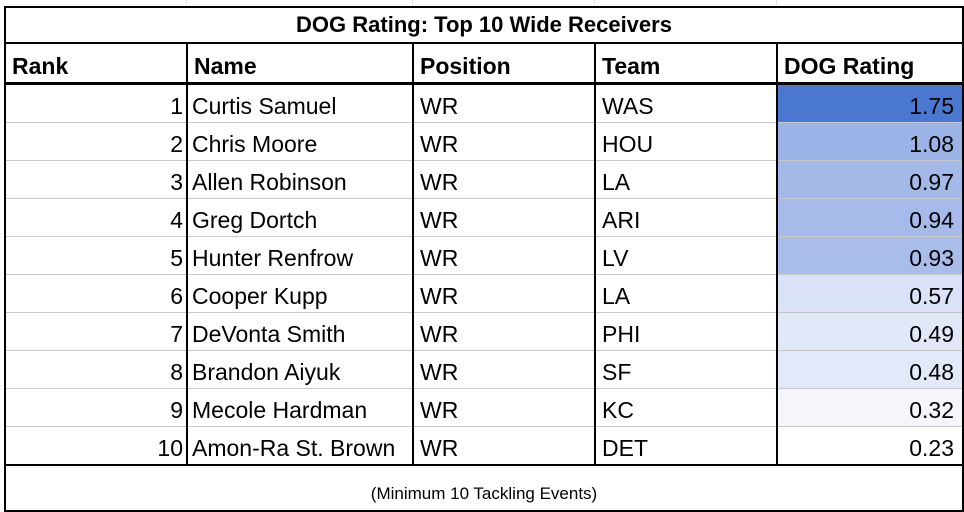  I want to click on table-row: 1 Curtis Samuel WR WAS 1.75, so click(484, 103).